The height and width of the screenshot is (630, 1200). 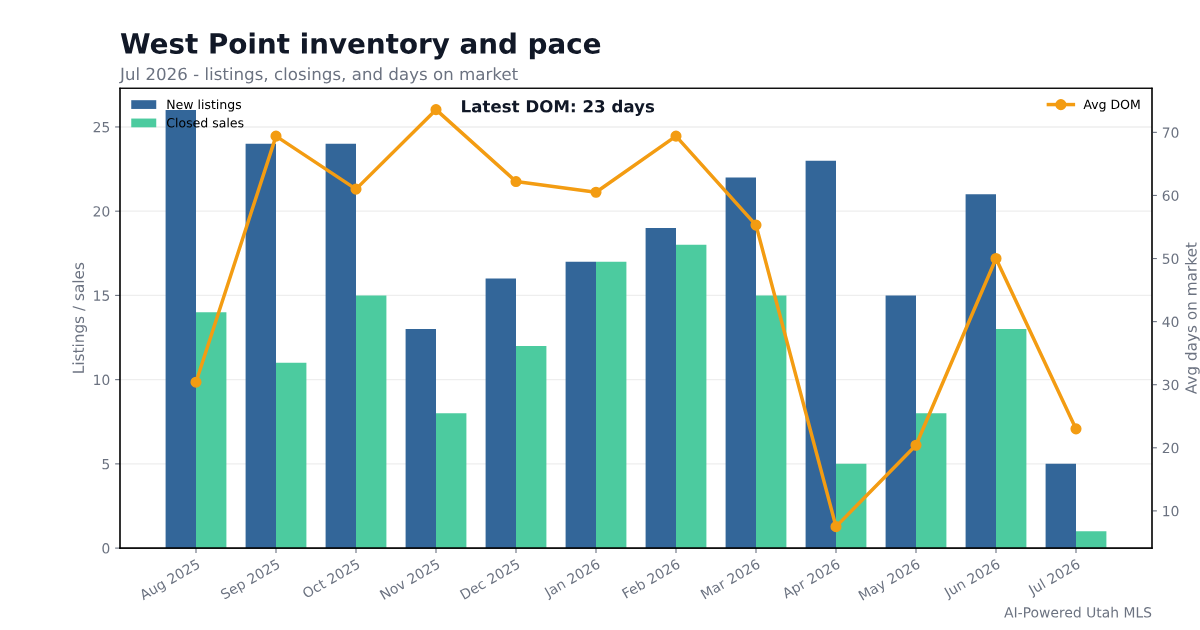 I want to click on y-axis-title: Listings / sales, so click(x=80, y=317).